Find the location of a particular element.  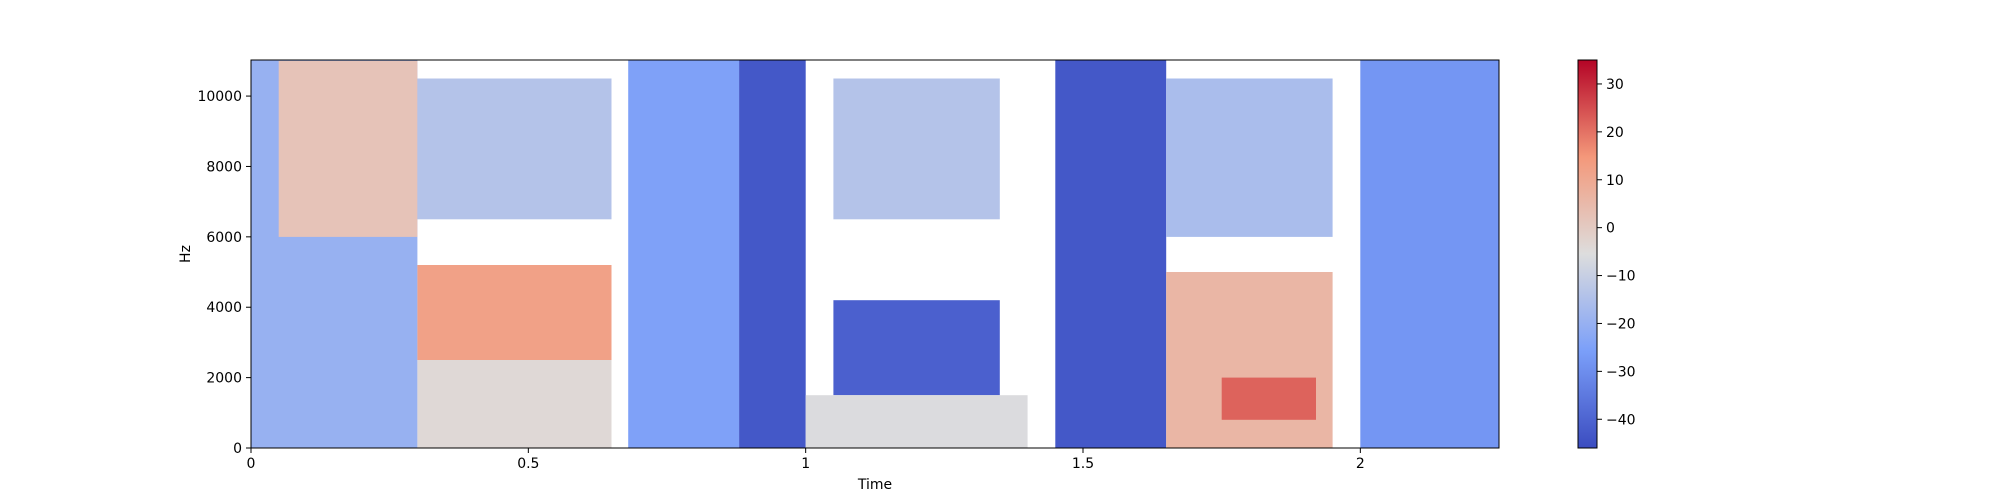

y-tick-label-3: 6000 is located at coordinates (224, 238).